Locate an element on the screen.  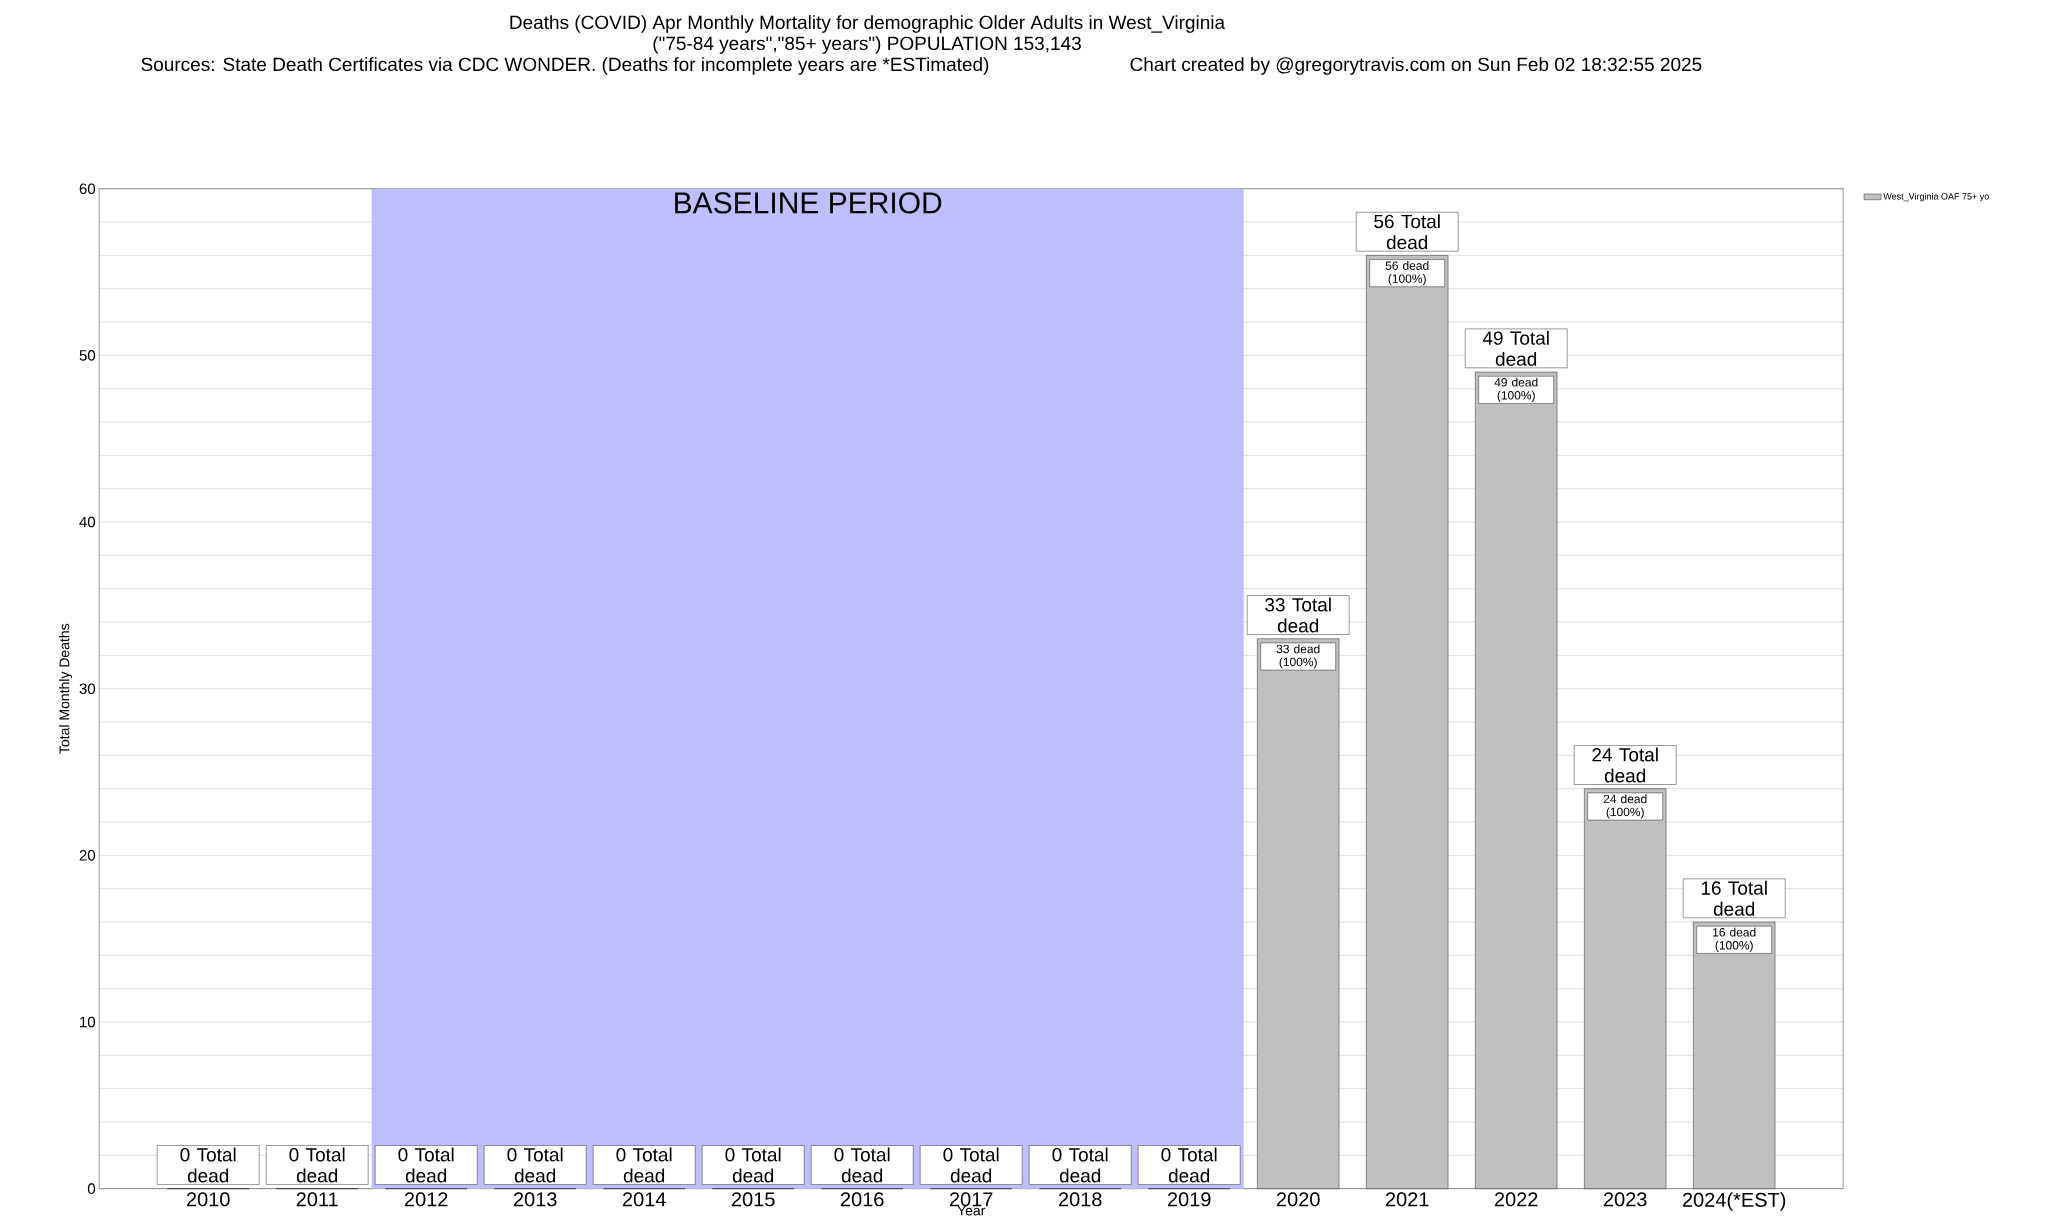
x-tick-label: 2020 is located at coordinates (1298, 1199).